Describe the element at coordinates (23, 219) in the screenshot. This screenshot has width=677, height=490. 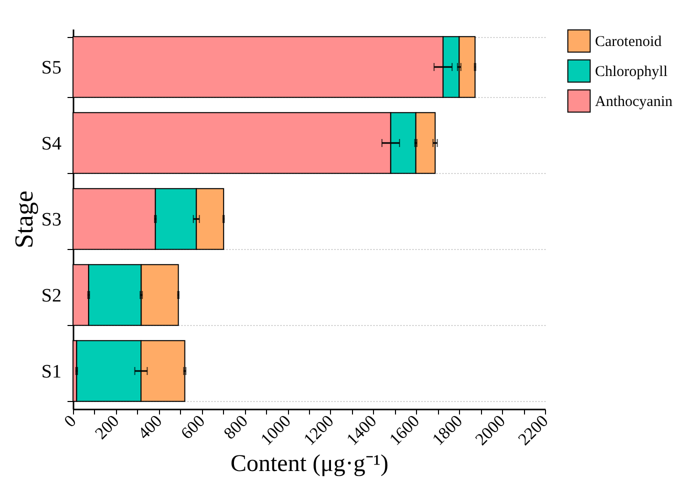
I see `y-axis-title: Stage` at that location.